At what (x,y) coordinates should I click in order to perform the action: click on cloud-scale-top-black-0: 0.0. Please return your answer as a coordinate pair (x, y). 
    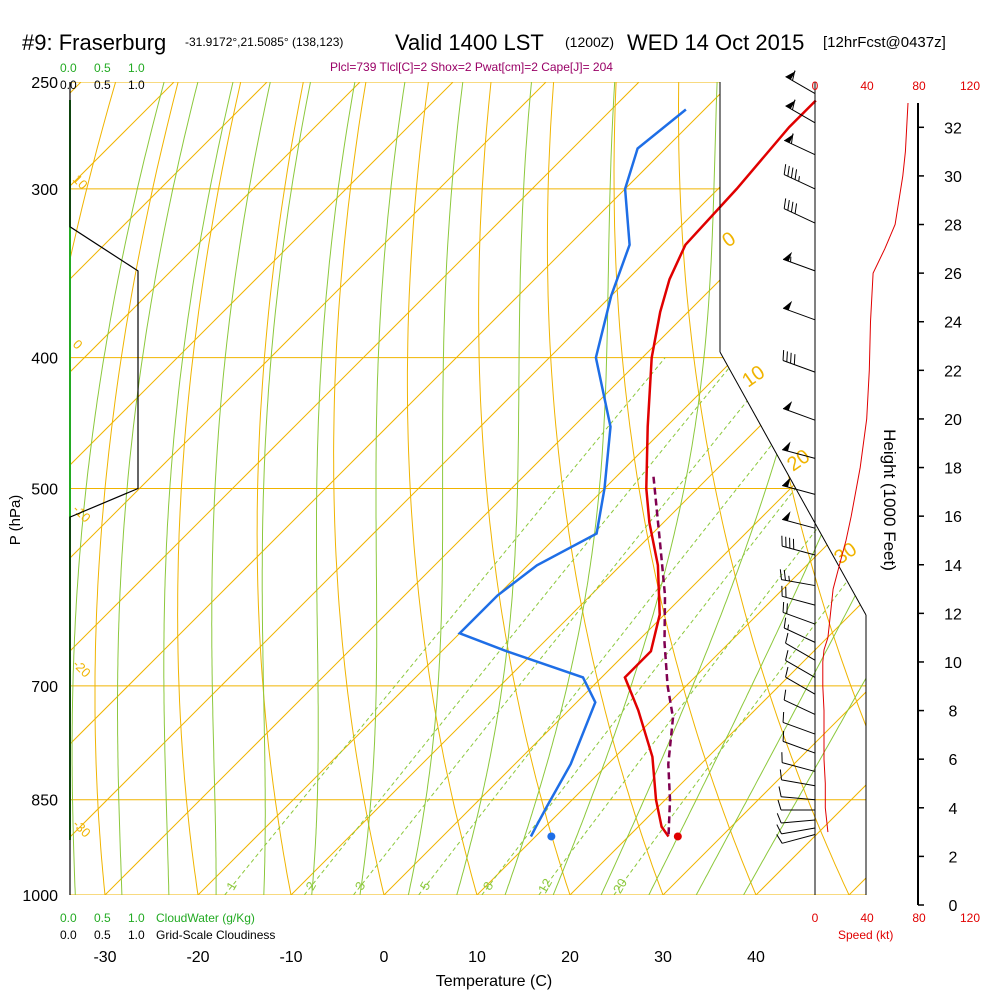
    Looking at the image, I should click on (68, 85).